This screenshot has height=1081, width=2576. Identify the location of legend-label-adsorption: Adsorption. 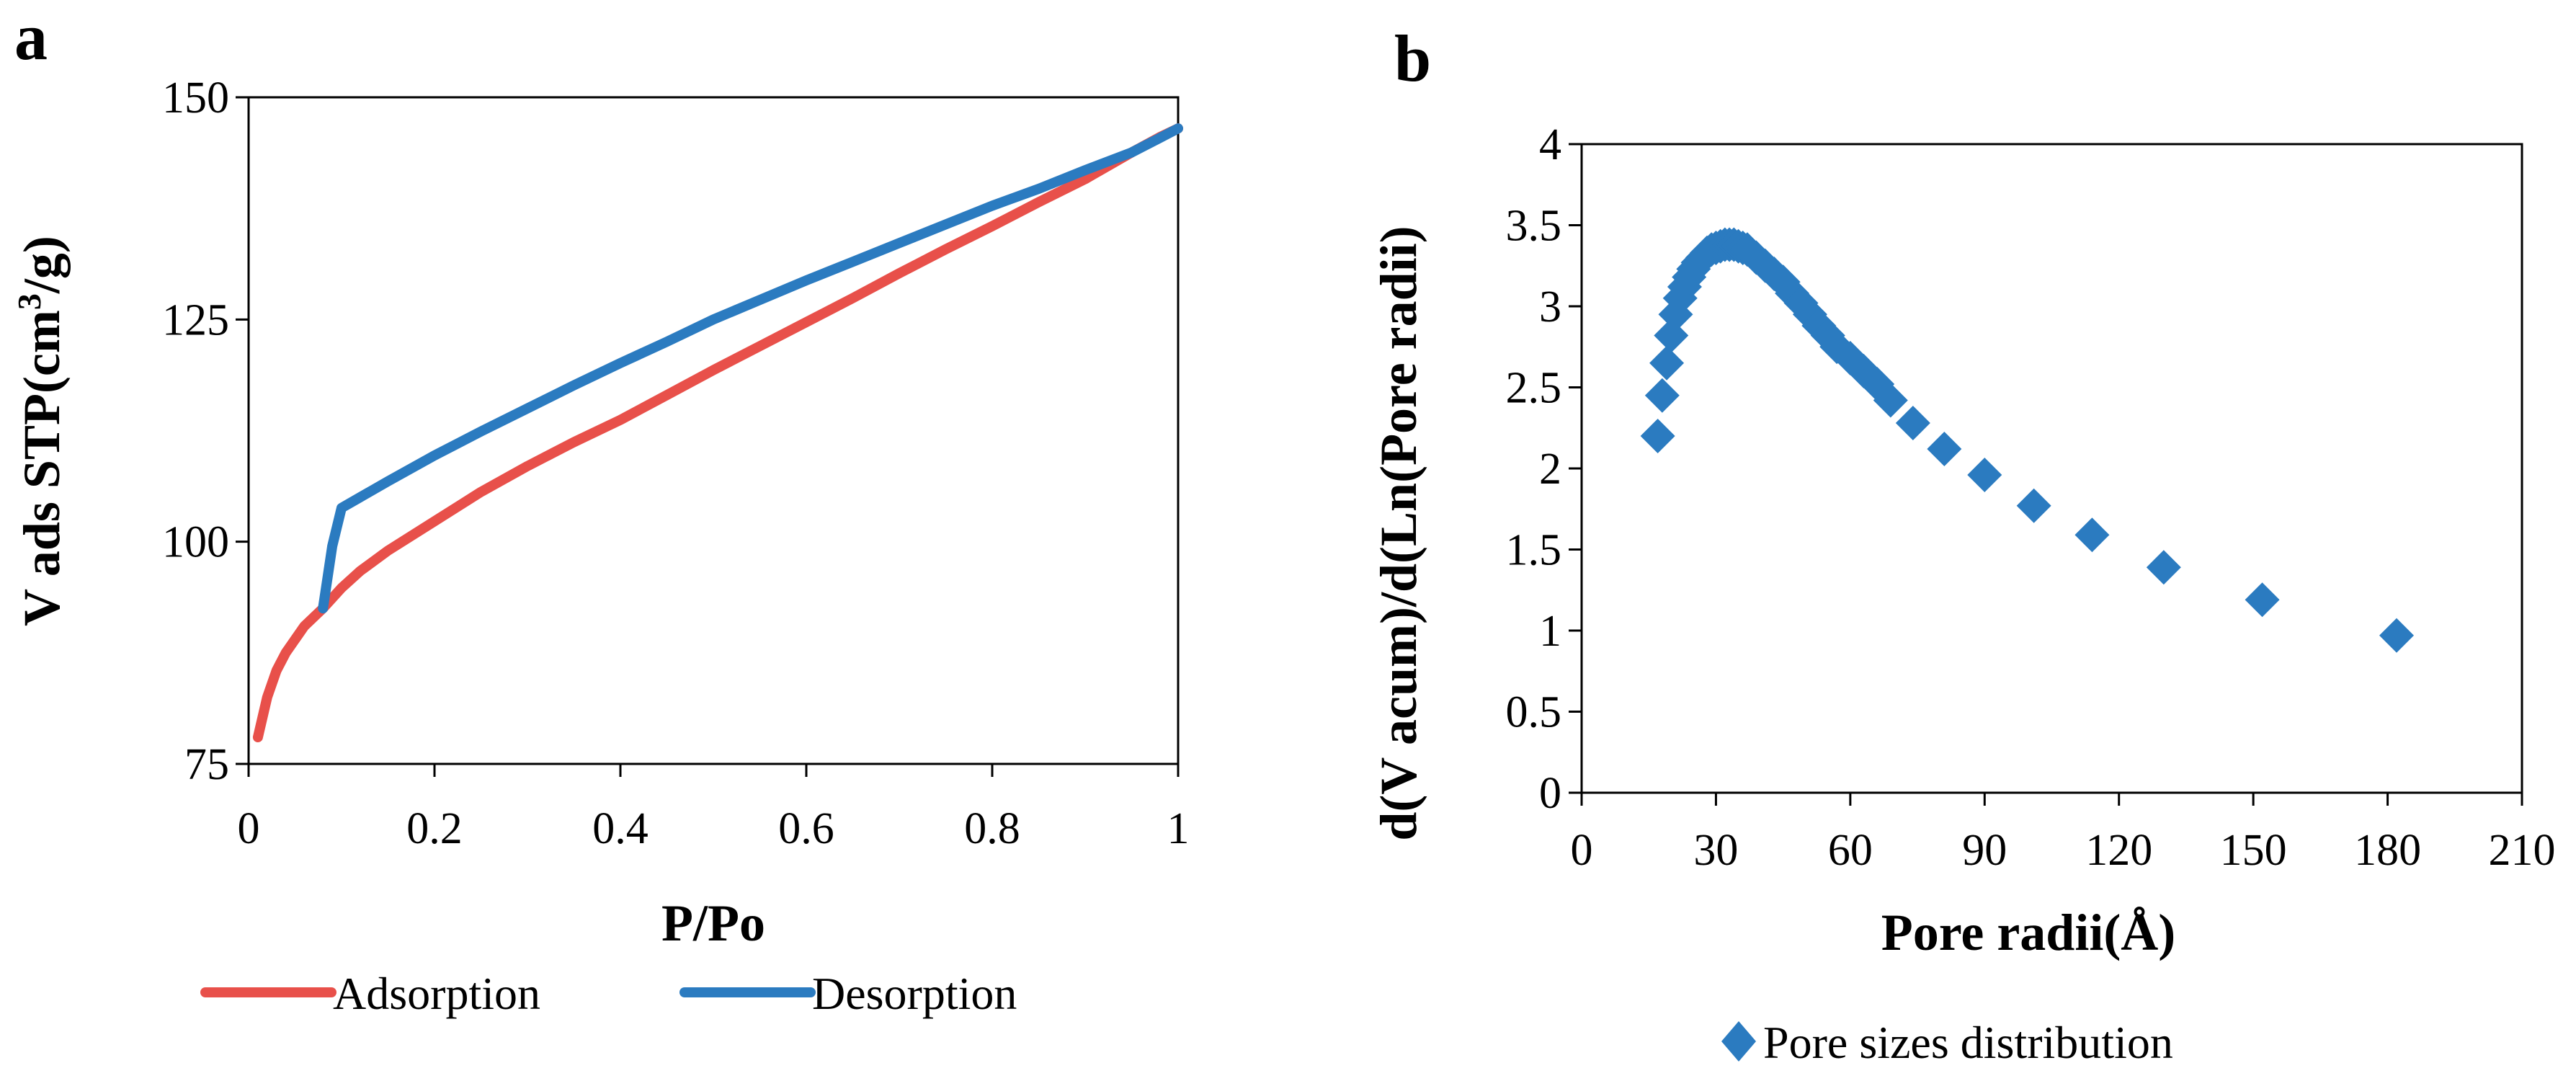
(436, 994).